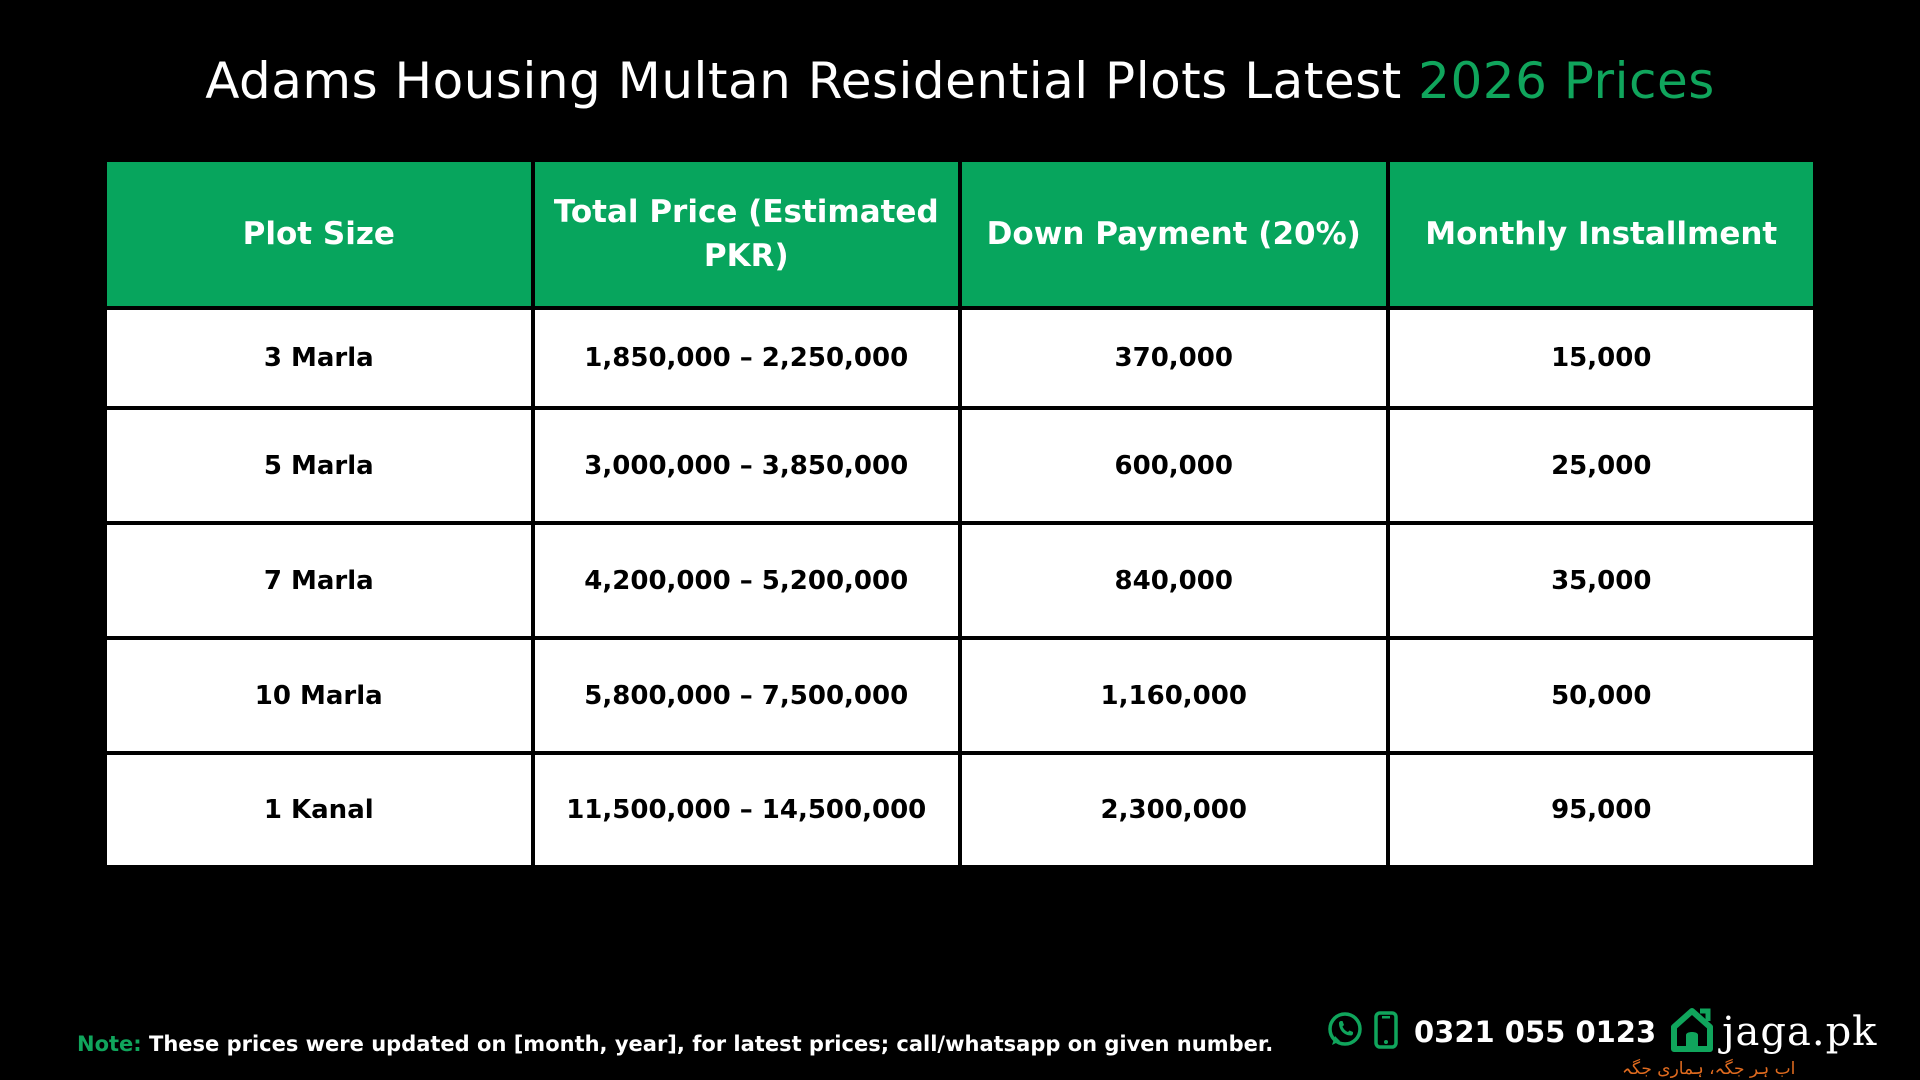 The width and height of the screenshot is (1920, 1080). Describe the element at coordinates (746, 810) in the screenshot. I see `cell-total-price: 11,500,000 – 14,500,000` at that location.